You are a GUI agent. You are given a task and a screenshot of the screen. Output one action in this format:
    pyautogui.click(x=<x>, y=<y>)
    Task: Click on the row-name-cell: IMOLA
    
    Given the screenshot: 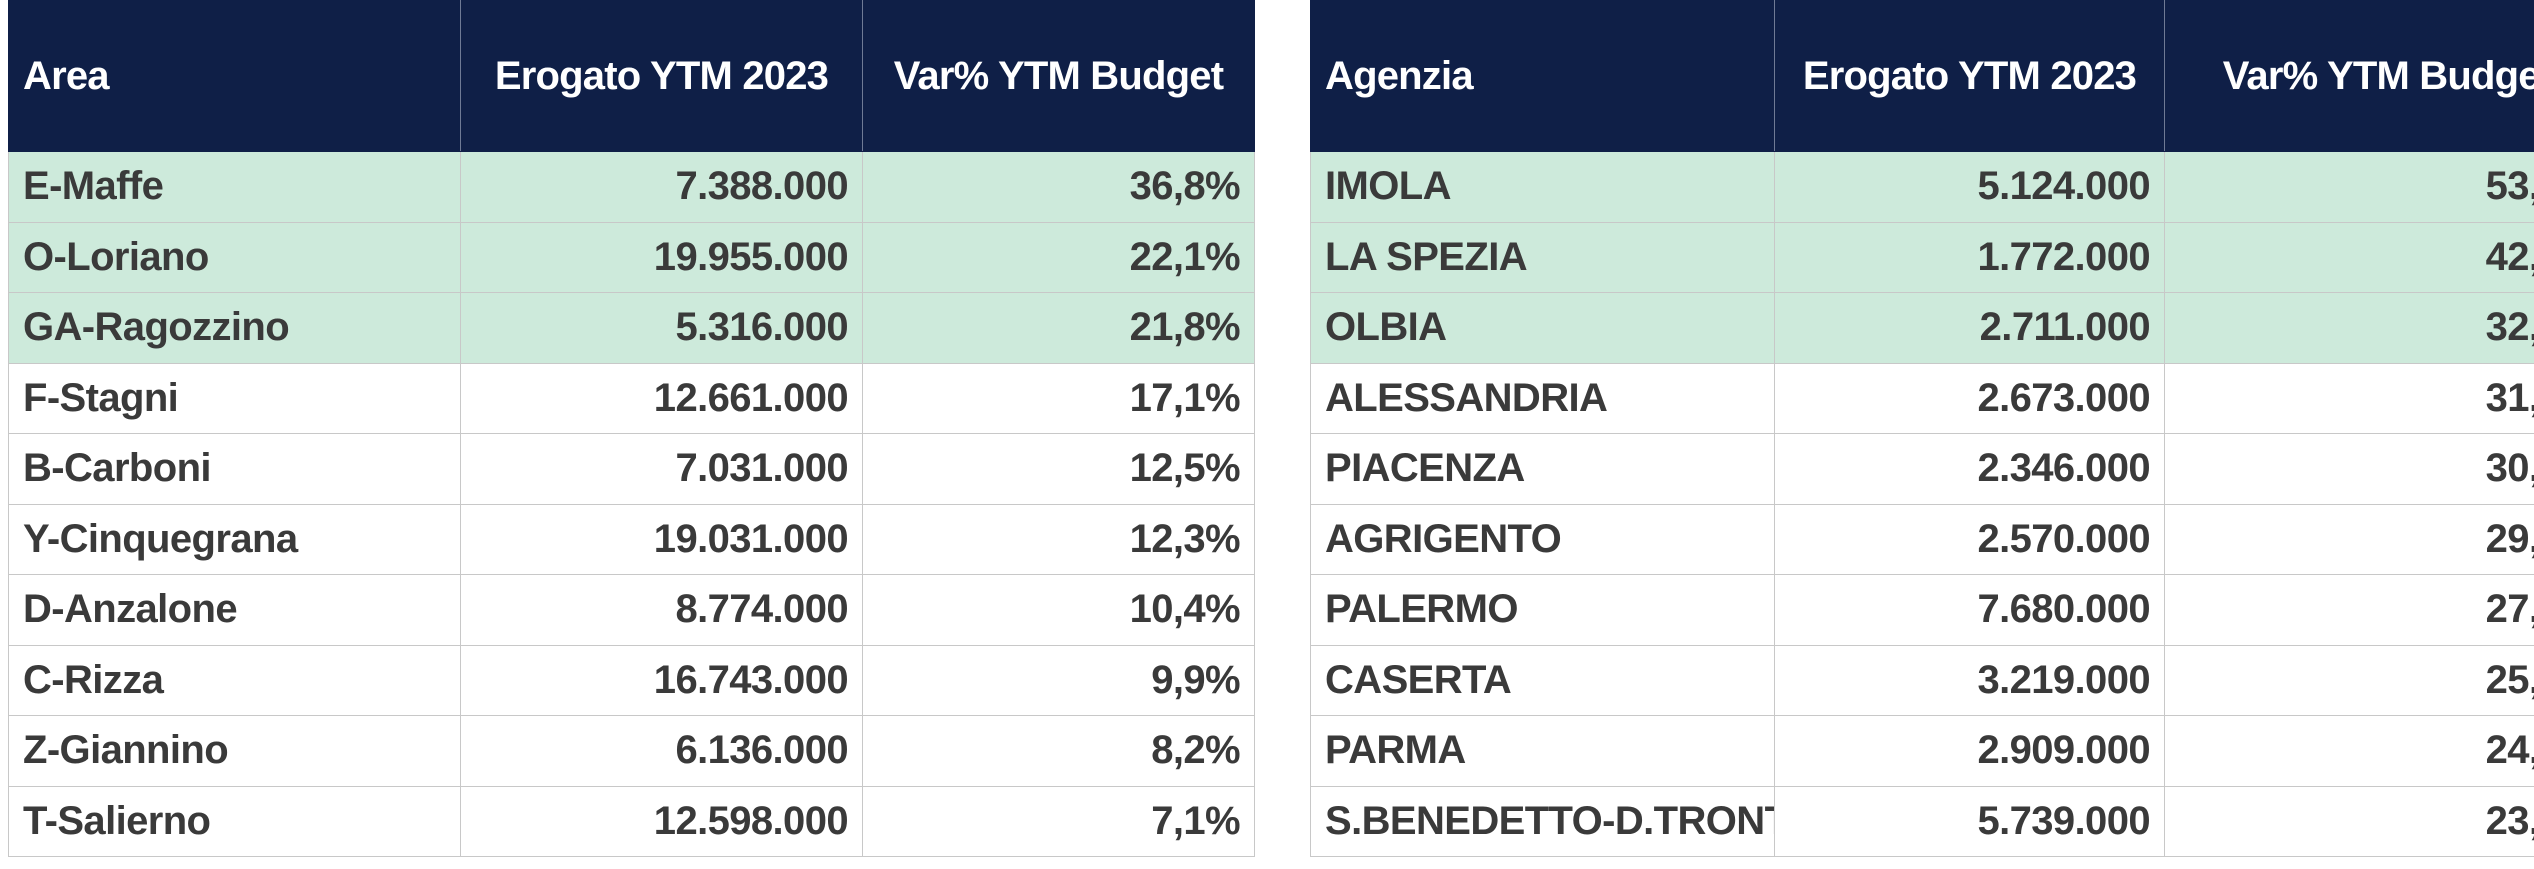 What is the action you would take?
    pyautogui.click(x=1542, y=187)
    